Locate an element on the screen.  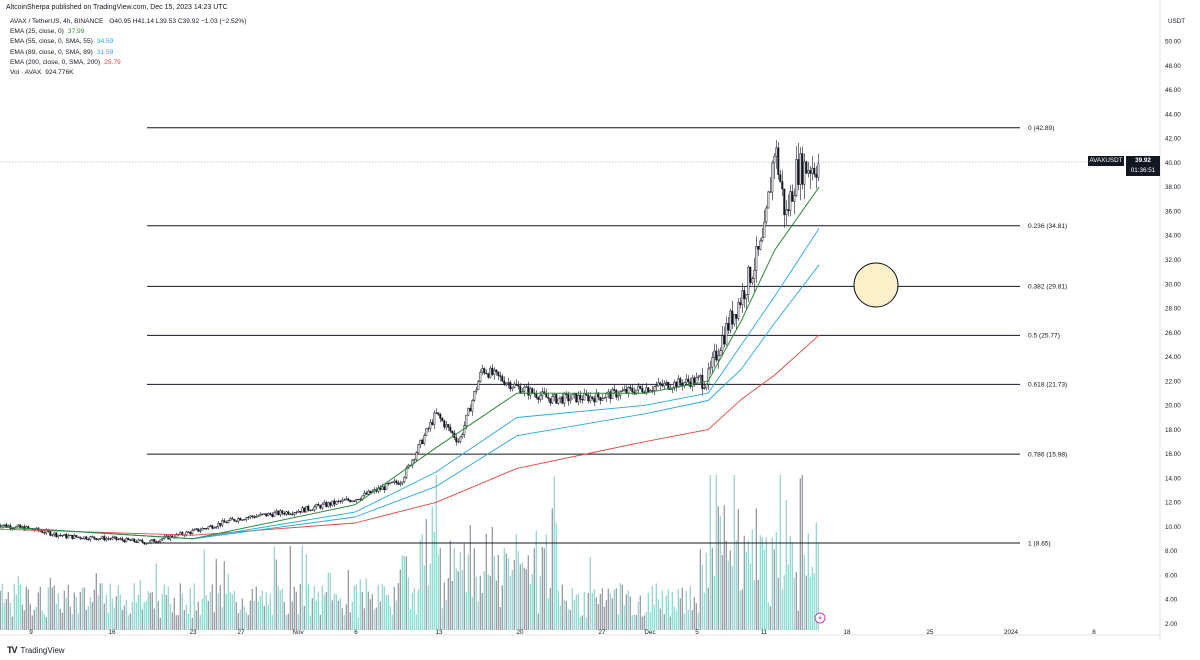
x-tick-label: 9 is located at coordinates (31, 632).